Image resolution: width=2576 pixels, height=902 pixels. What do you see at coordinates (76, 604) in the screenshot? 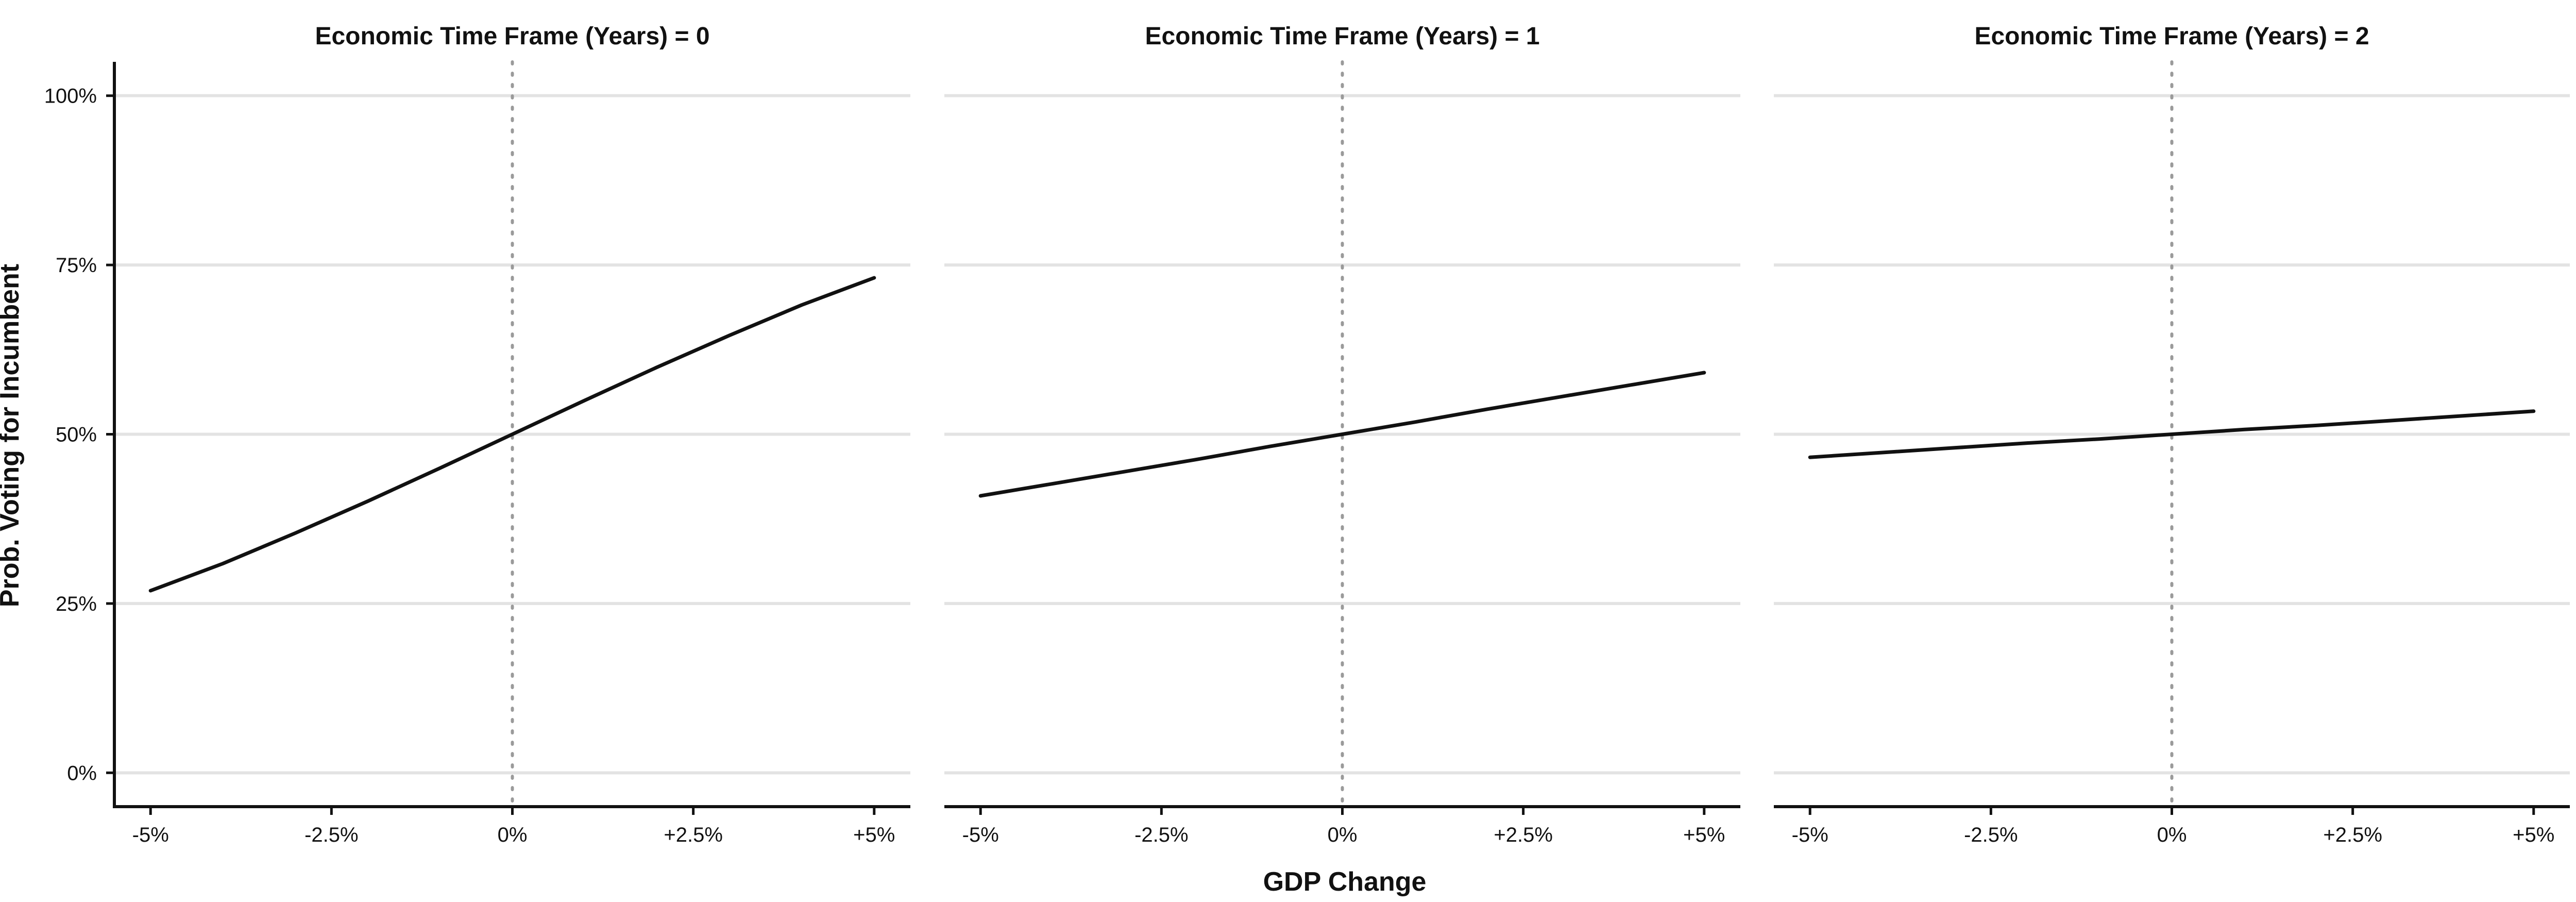
I see `y-tick-label: 25%` at bounding box center [76, 604].